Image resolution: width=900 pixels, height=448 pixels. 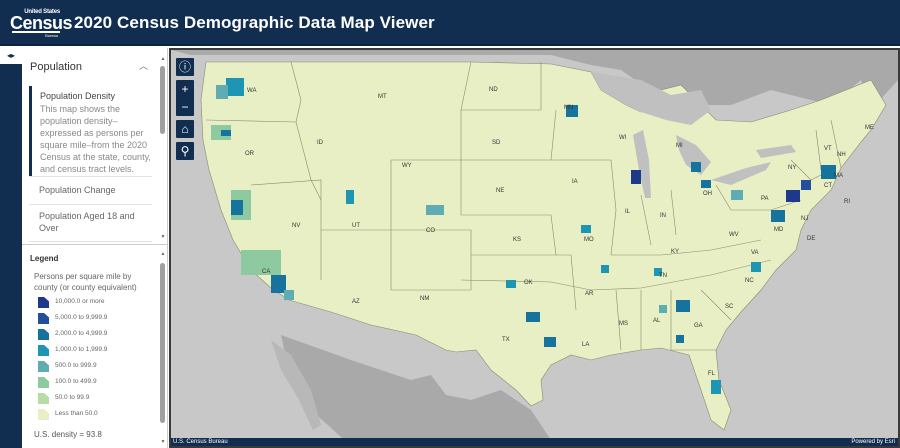 I want to click on powered-by-link: Powered by Esri, so click(x=873, y=442).